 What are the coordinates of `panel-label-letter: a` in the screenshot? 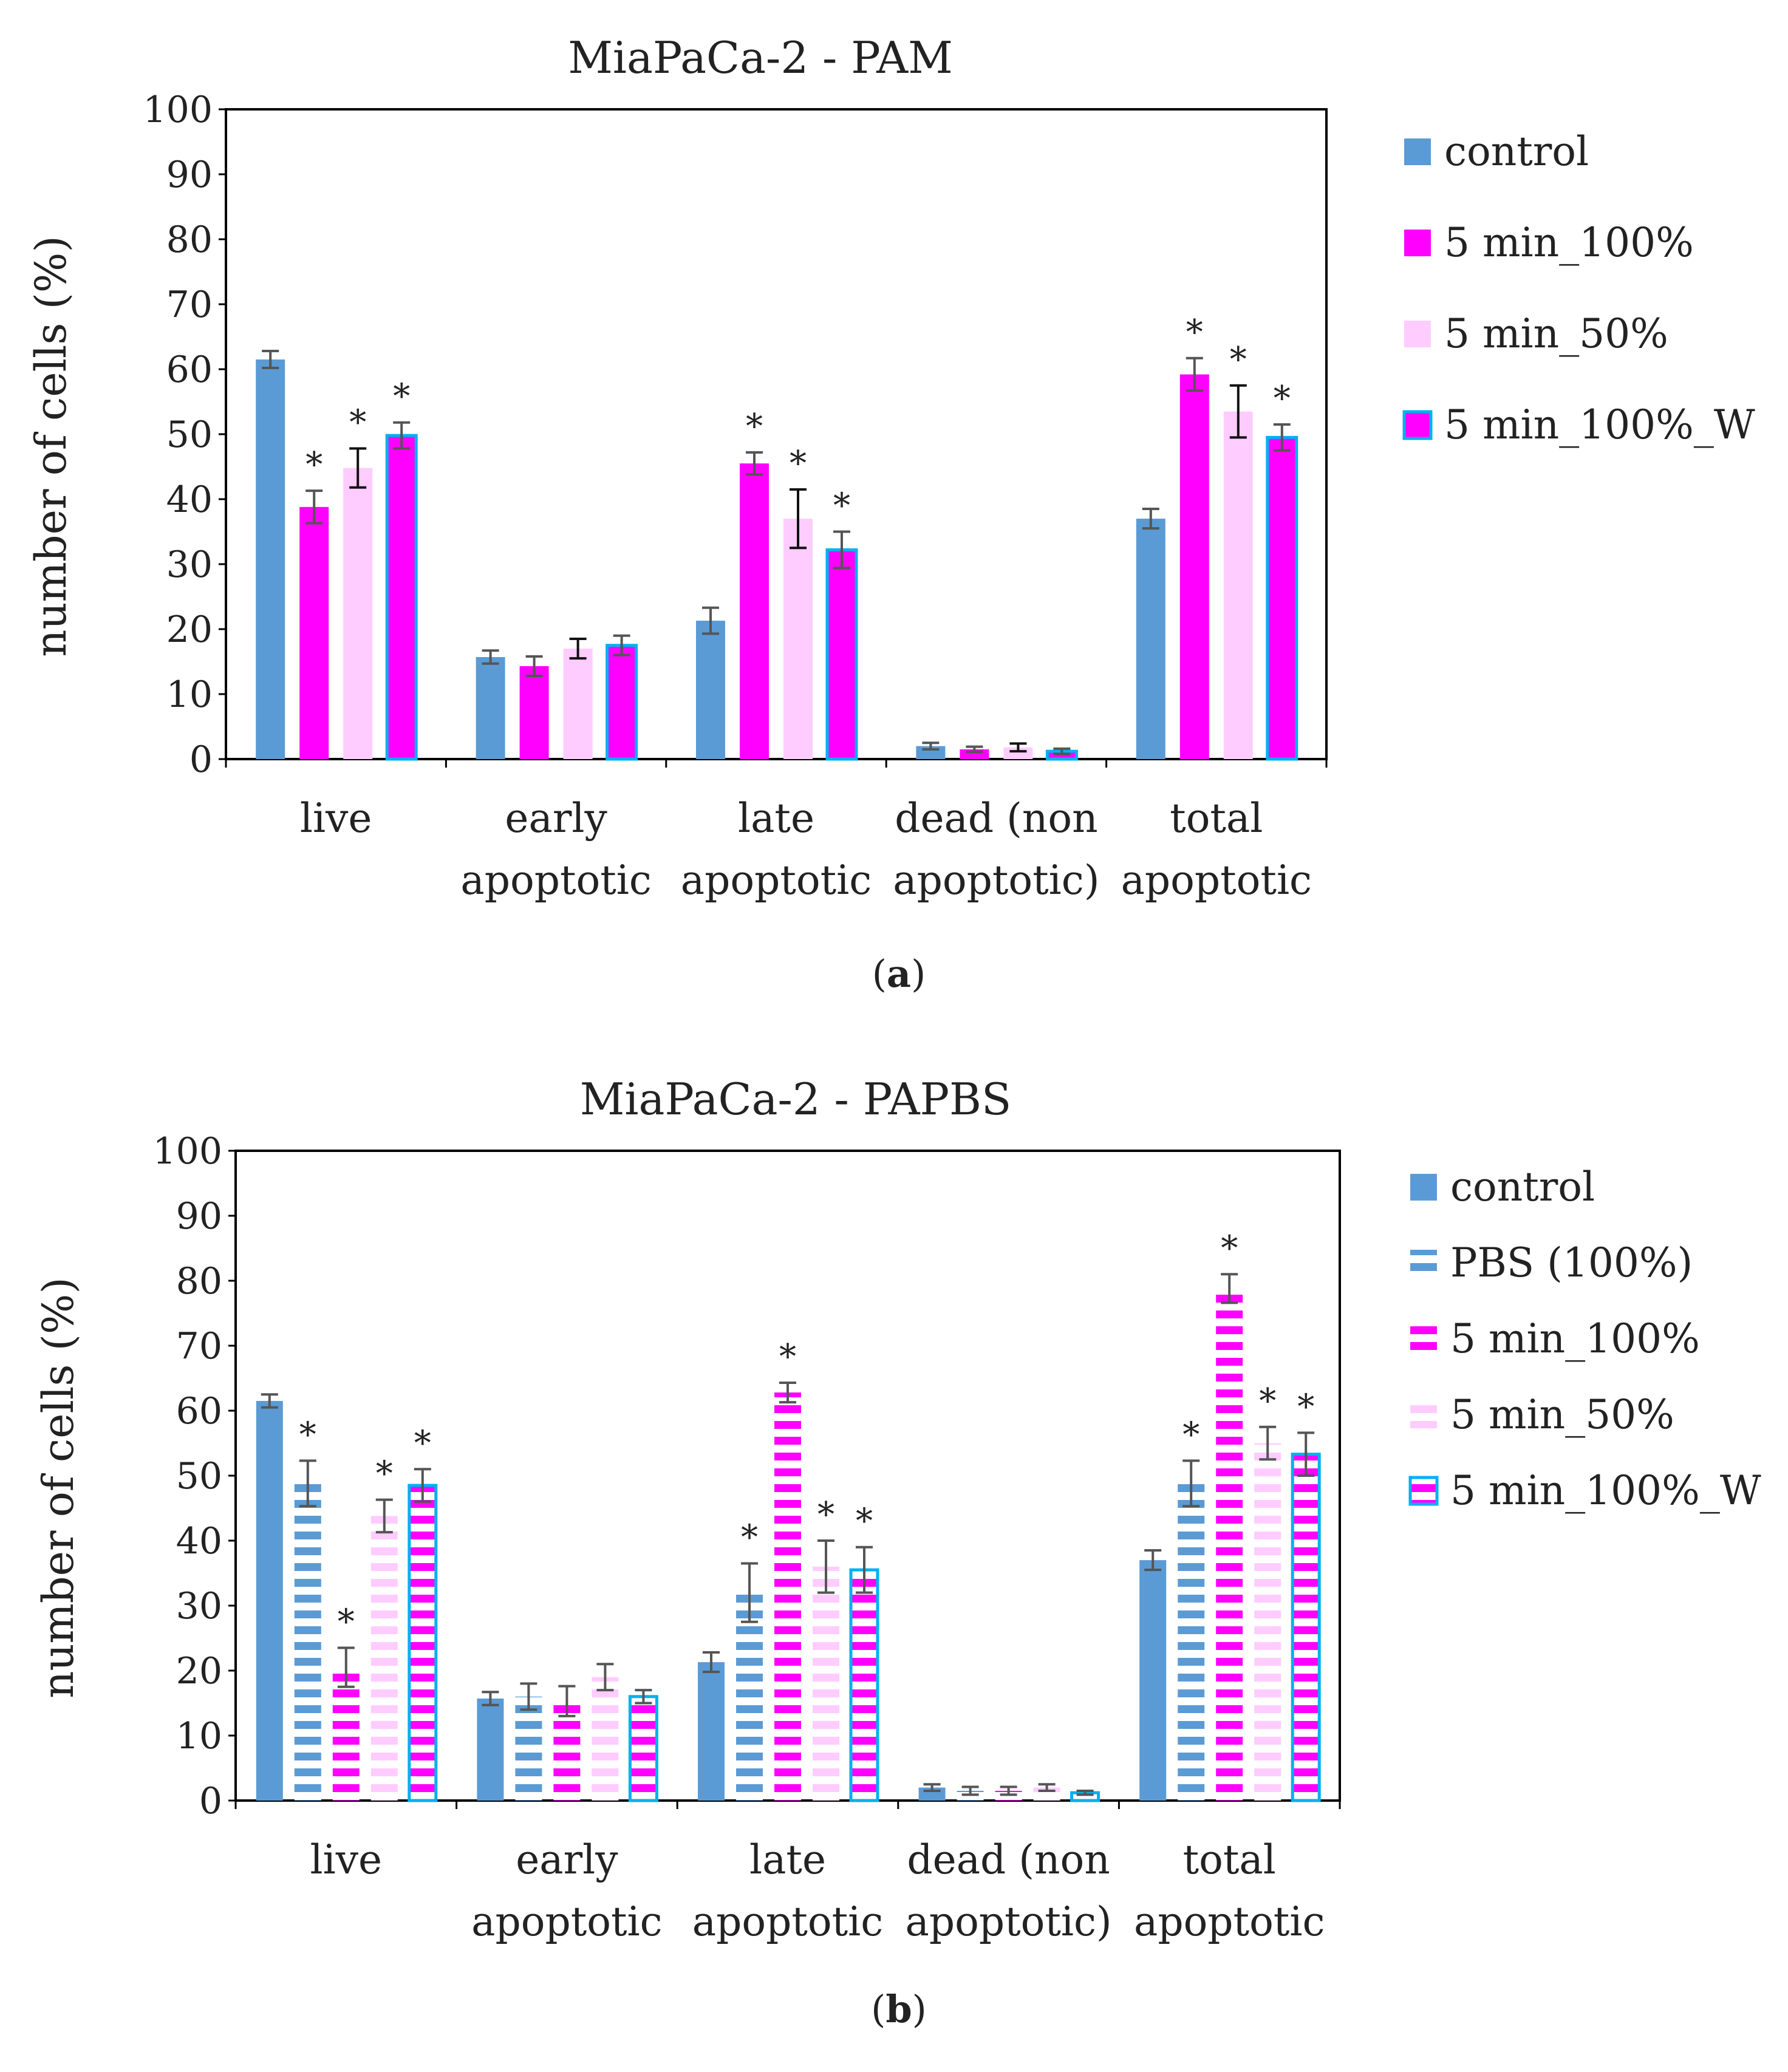 It's located at (899, 974).